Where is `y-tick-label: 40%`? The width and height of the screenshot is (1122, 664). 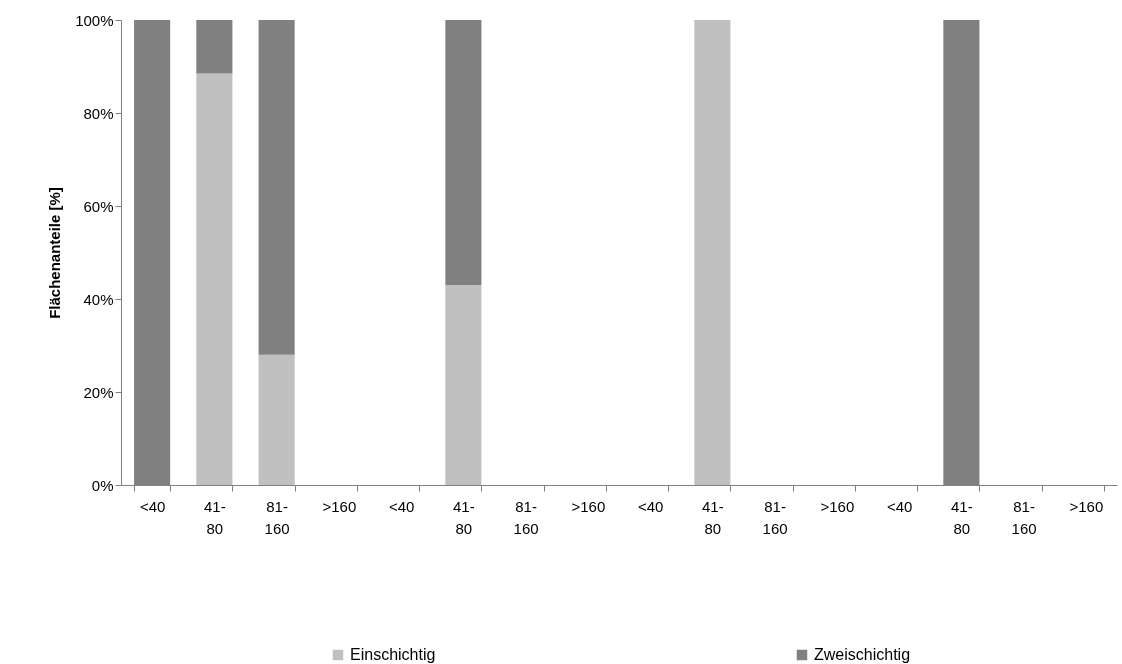 y-tick-label: 40% is located at coordinates (98, 299).